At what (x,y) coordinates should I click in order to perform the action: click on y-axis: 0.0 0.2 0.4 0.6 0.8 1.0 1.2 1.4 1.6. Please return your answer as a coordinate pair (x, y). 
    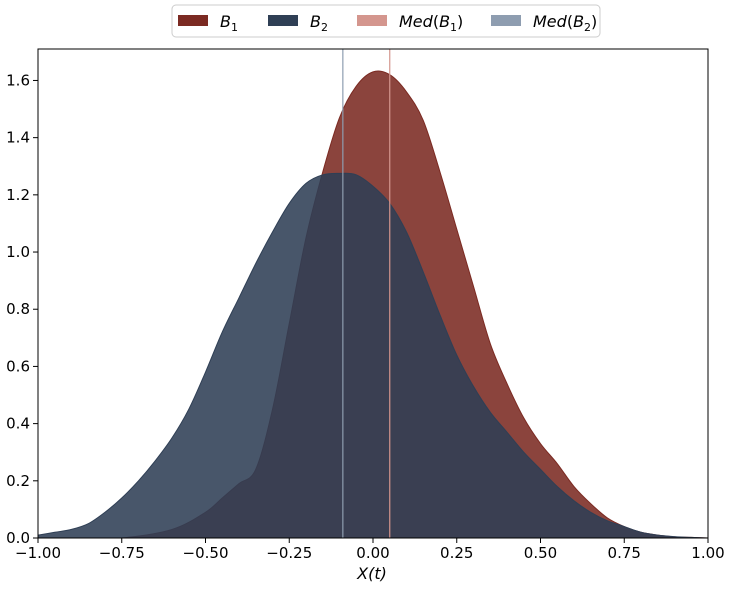
    Looking at the image, I should click on (22, 309).